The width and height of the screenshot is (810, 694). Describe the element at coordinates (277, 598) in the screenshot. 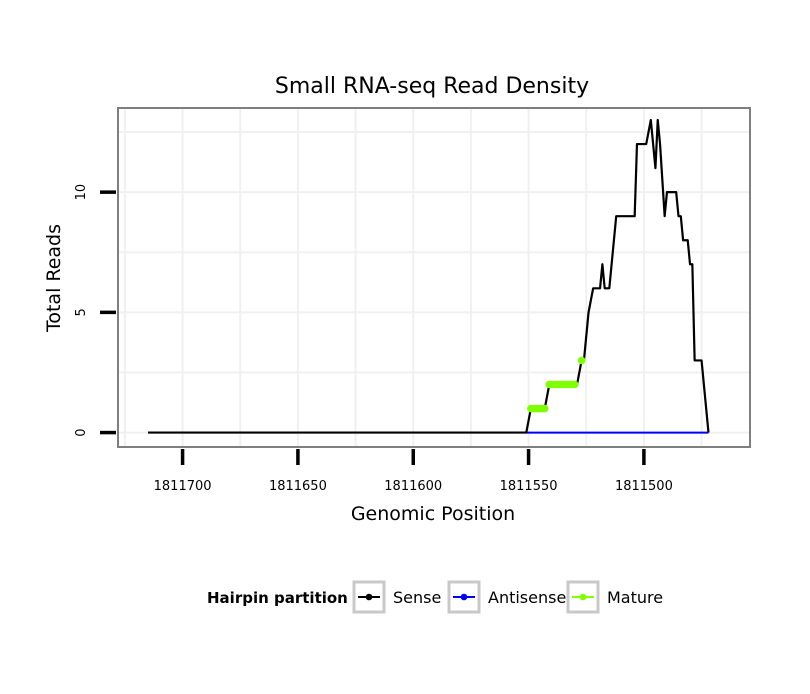

I see `legend-title: Hairpin partition` at that location.